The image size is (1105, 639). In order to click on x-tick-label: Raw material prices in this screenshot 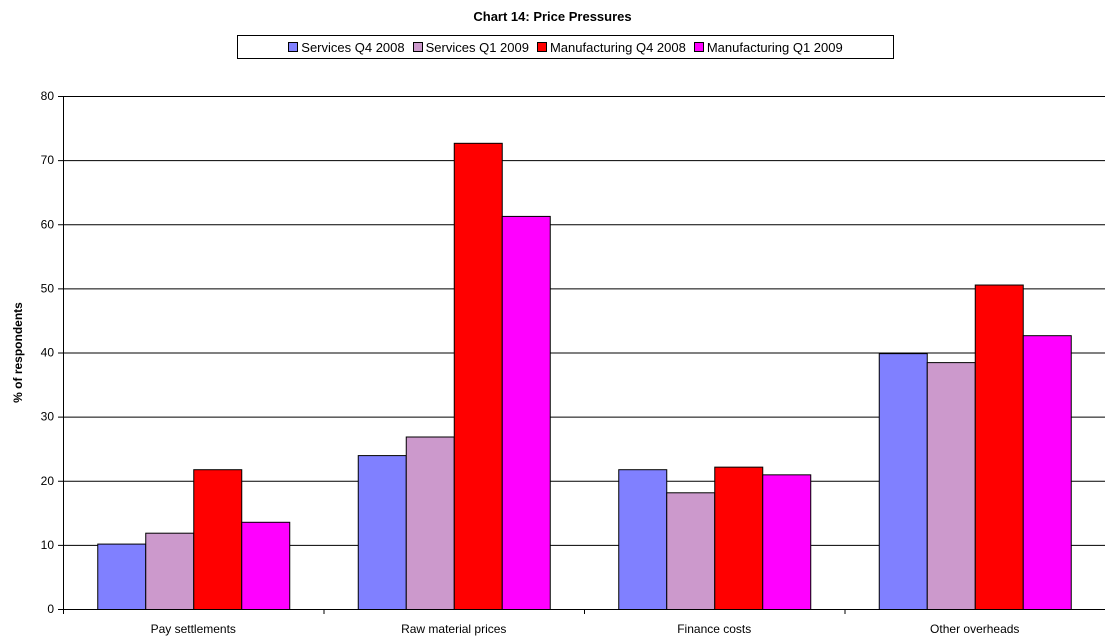, I will do `click(453, 629)`.